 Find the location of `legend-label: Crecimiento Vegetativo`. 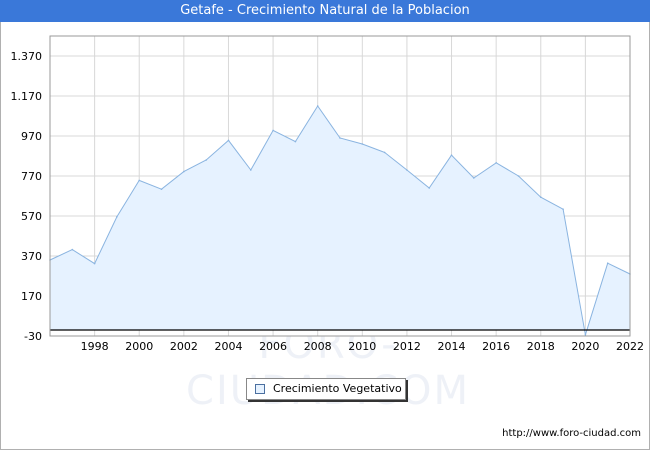

legend-label: Crecimiento Vegetativo is located at coordinates (337, 388).